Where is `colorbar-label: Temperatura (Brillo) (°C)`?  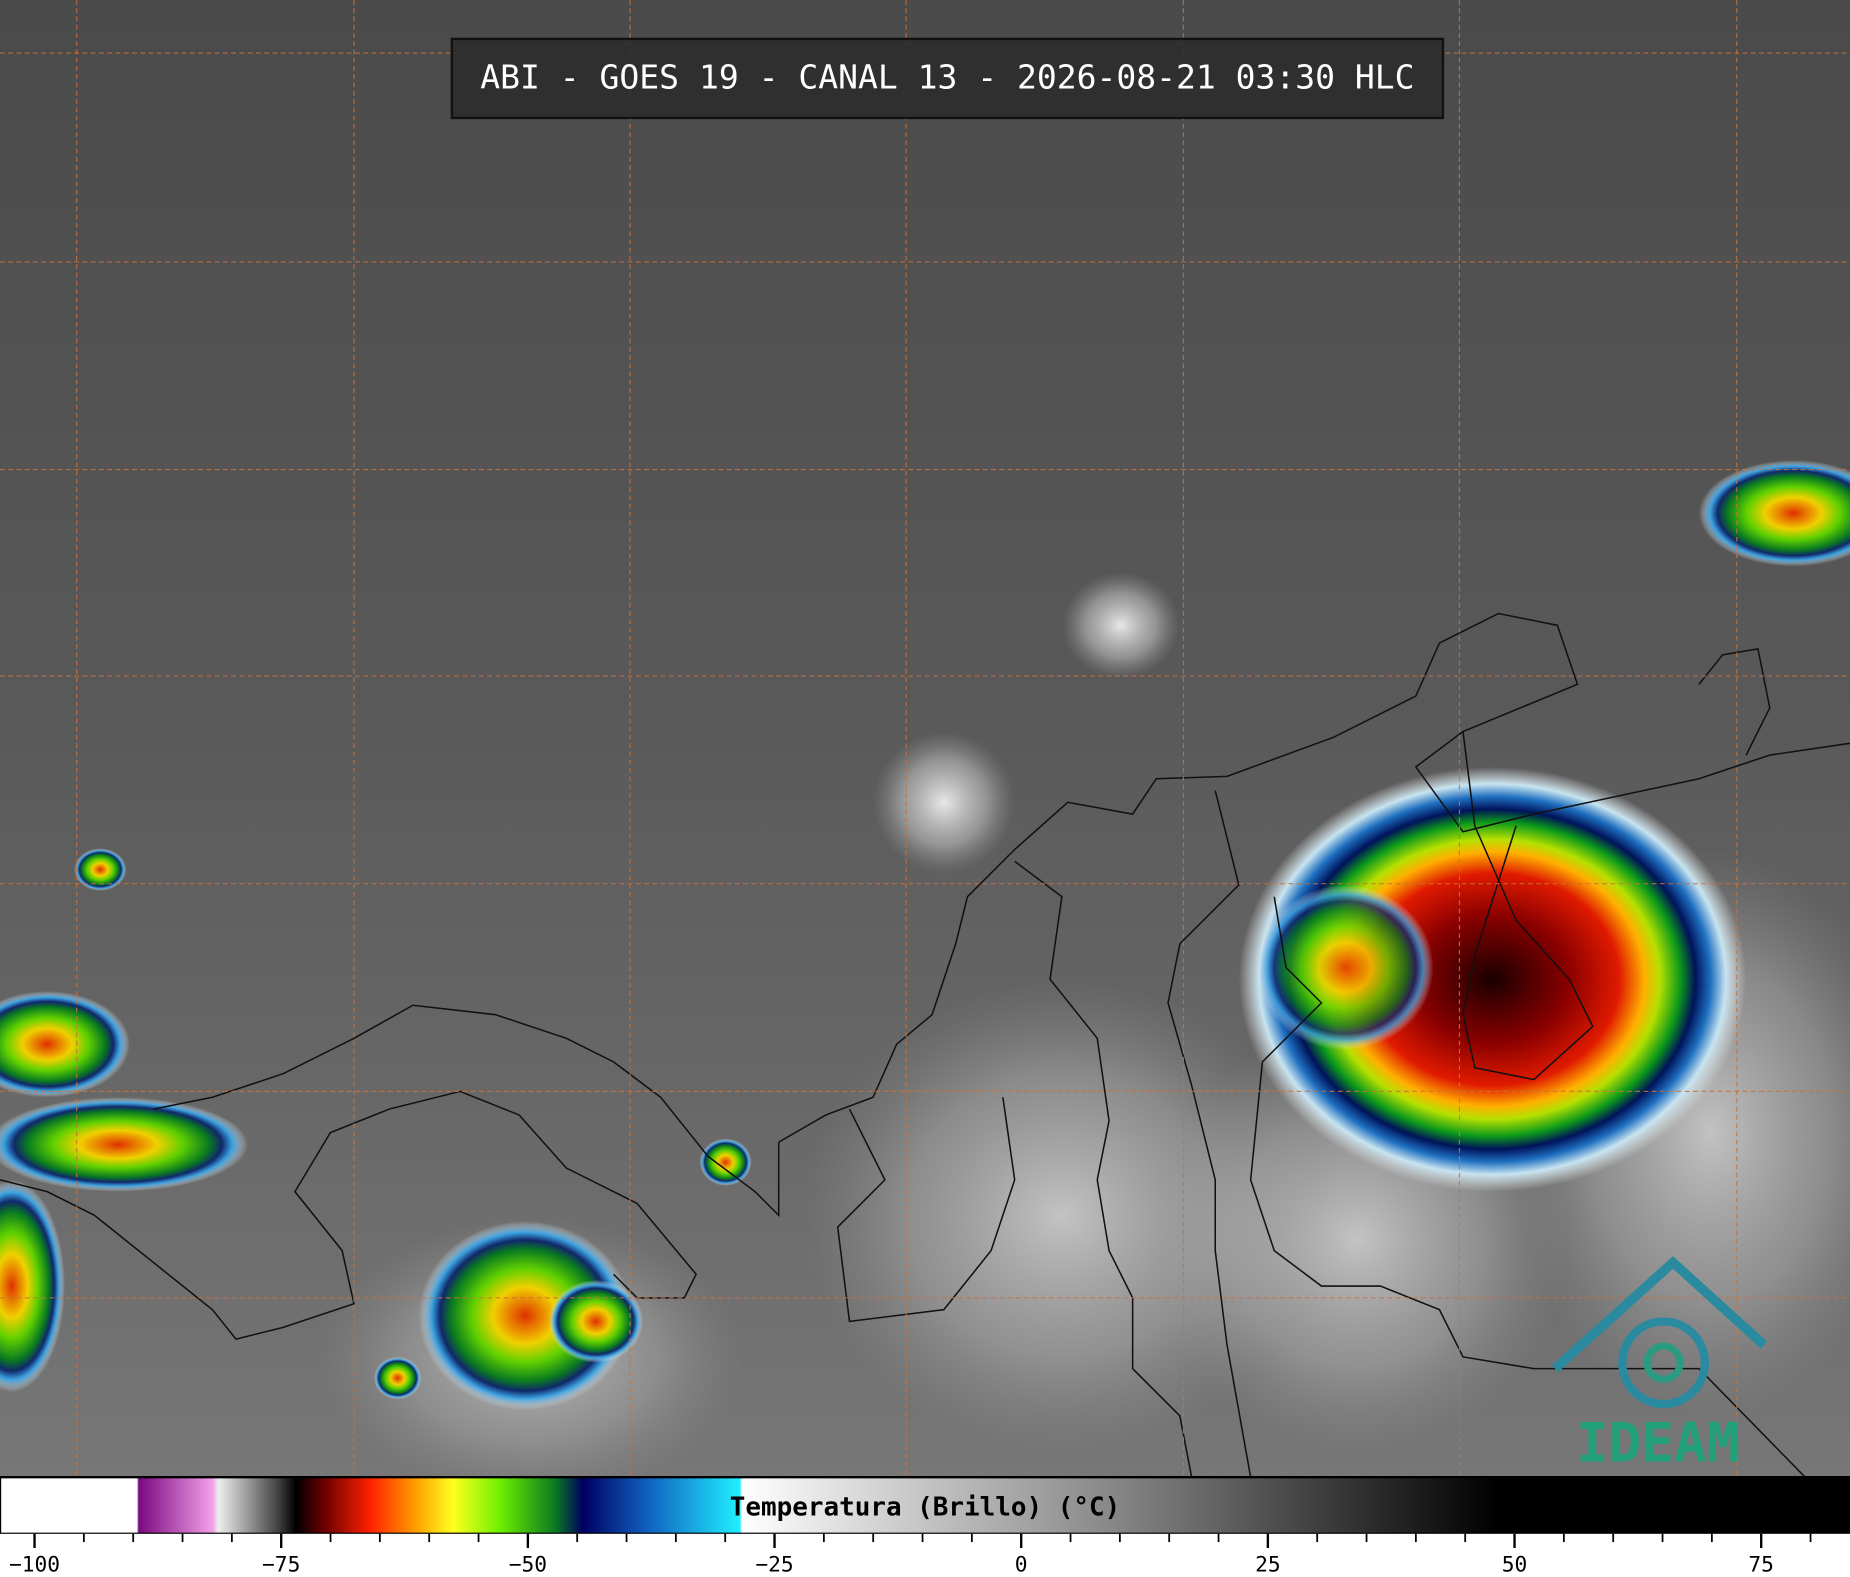
colorbar-label: Temperatura (Brillo) (°C) is located at coordinates (925, 1507).